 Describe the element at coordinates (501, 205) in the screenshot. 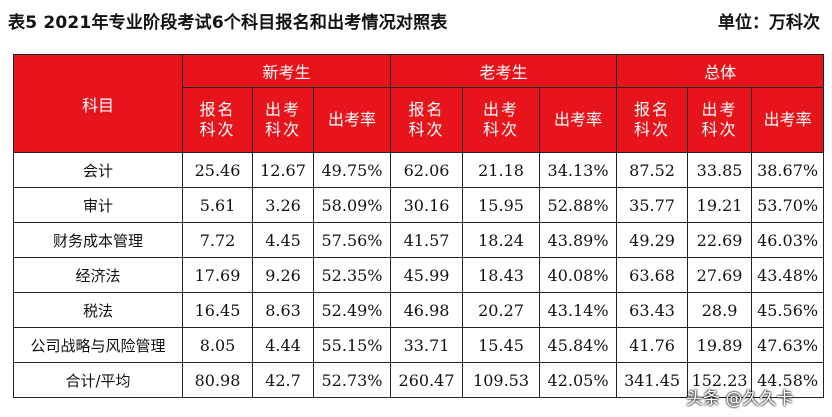

I see `table-cell: 15.95` at that location.